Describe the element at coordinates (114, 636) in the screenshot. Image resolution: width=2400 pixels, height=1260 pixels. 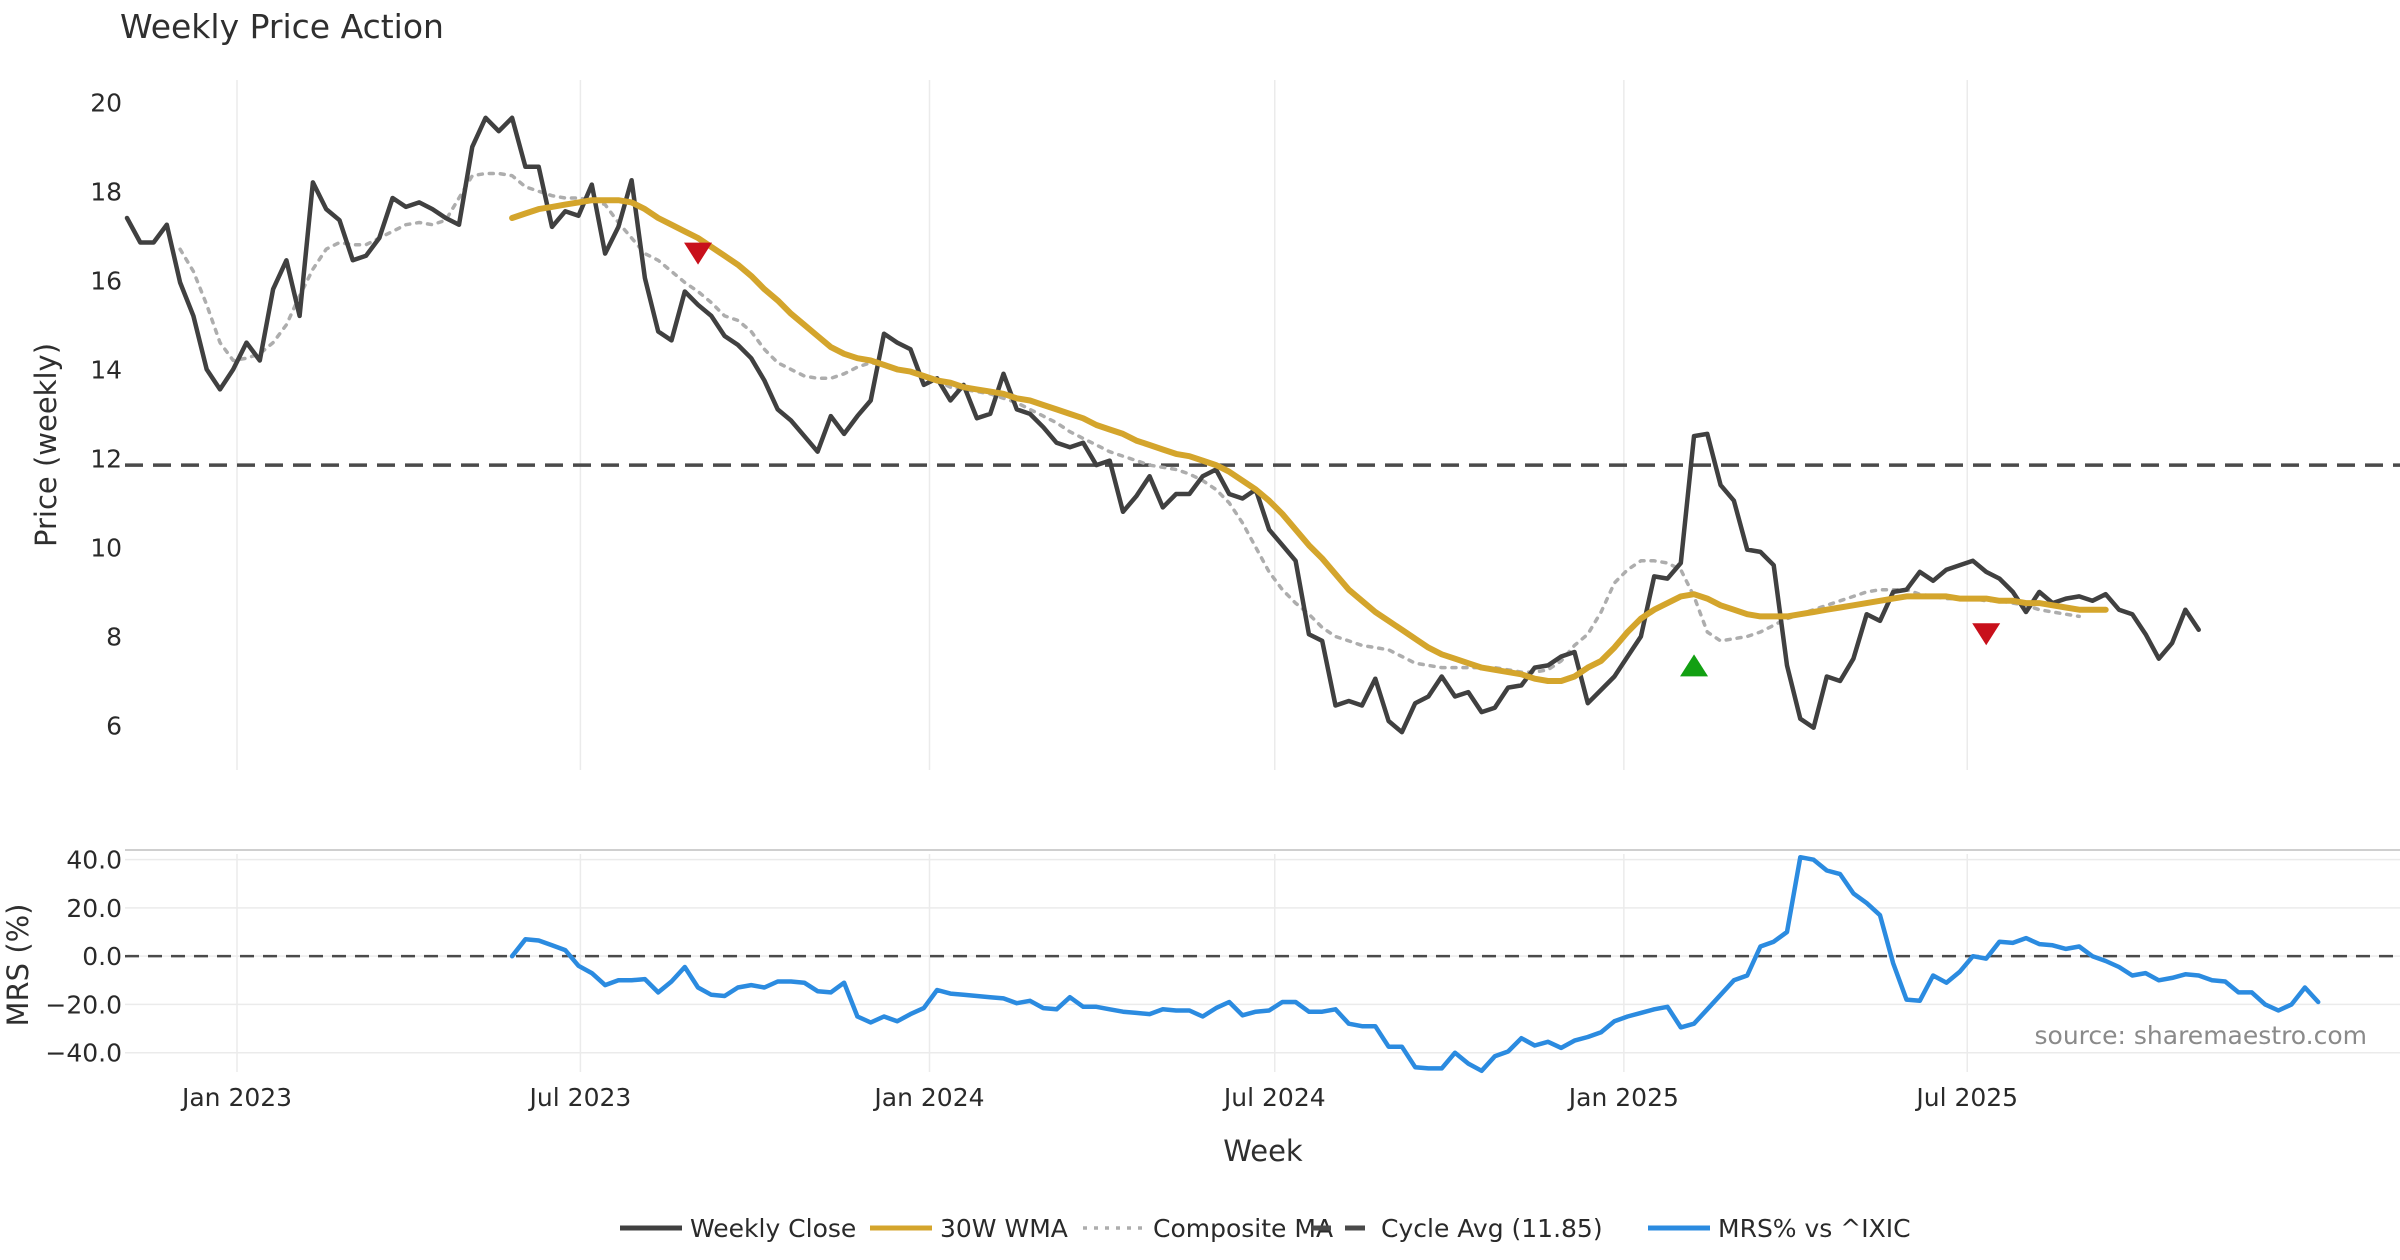
I see `price-y-tick-label: 8` at that location.